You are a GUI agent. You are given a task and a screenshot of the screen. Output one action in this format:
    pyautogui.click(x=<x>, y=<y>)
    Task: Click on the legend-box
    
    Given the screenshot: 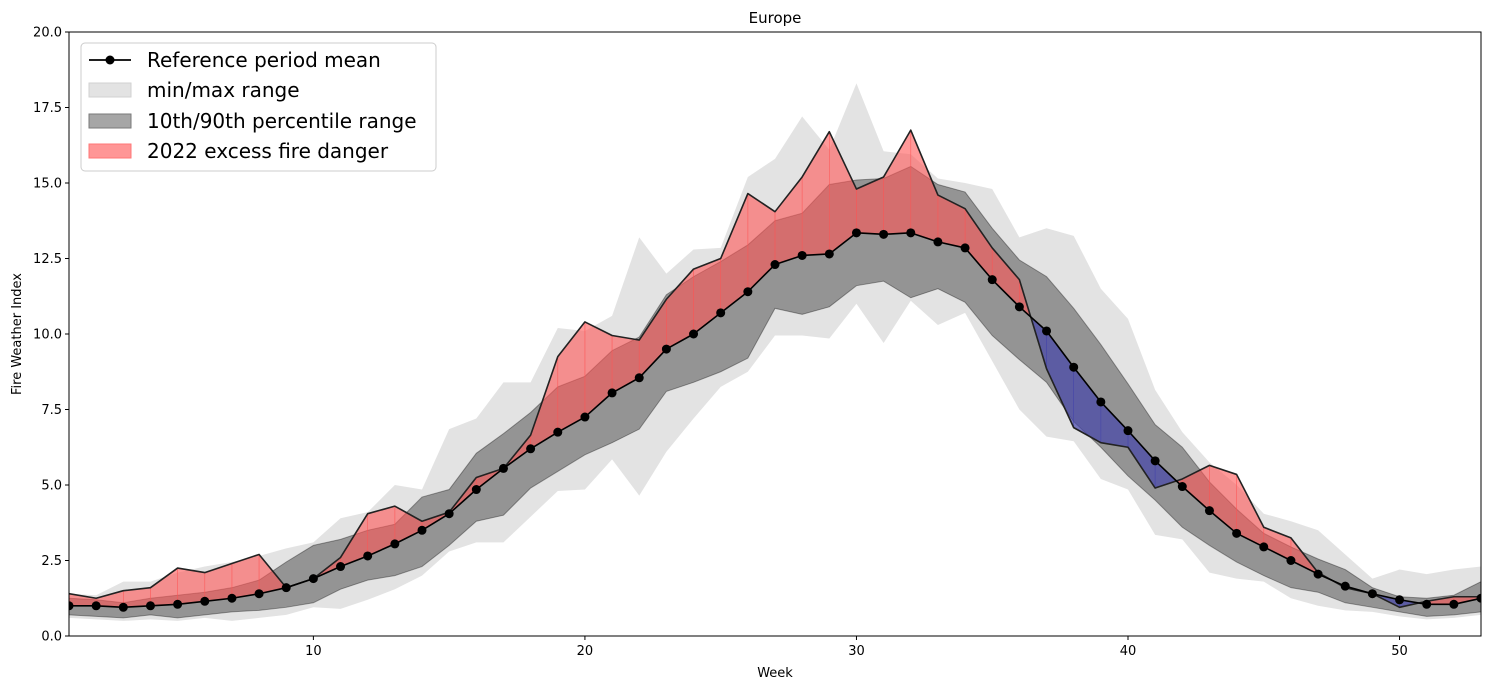 What is the action you would take?
    pyautogui.click(x=258, y=107)
    